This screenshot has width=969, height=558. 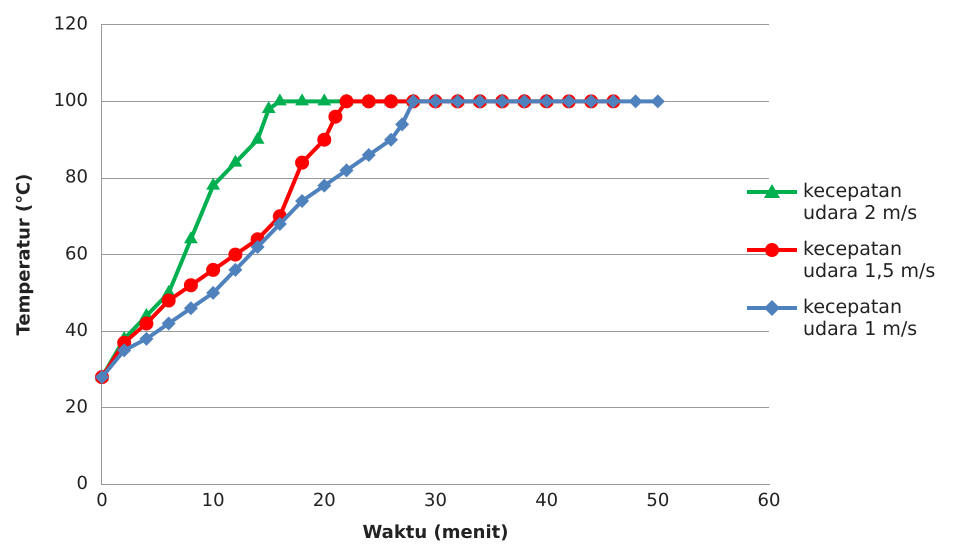 I want to click on y-tick-label: 20, so click(x=76, y=407).